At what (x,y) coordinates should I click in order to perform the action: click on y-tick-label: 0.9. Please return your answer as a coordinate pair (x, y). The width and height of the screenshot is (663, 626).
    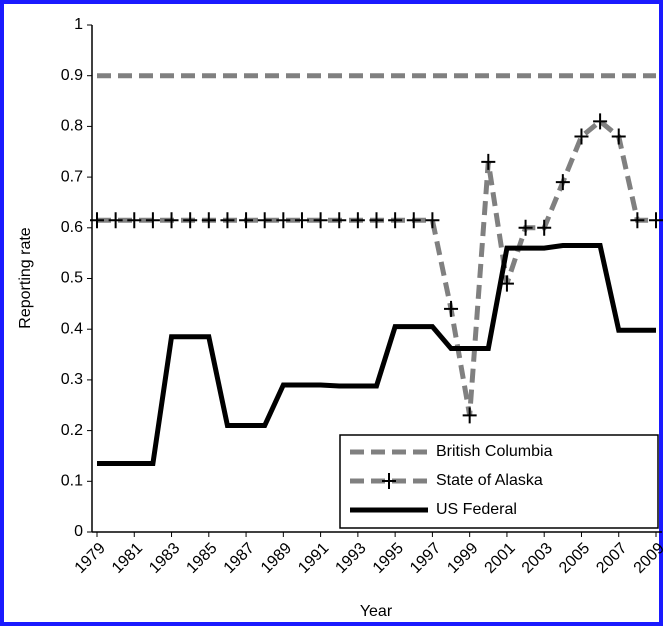
    Looking at the image, I should click on (72, 75).